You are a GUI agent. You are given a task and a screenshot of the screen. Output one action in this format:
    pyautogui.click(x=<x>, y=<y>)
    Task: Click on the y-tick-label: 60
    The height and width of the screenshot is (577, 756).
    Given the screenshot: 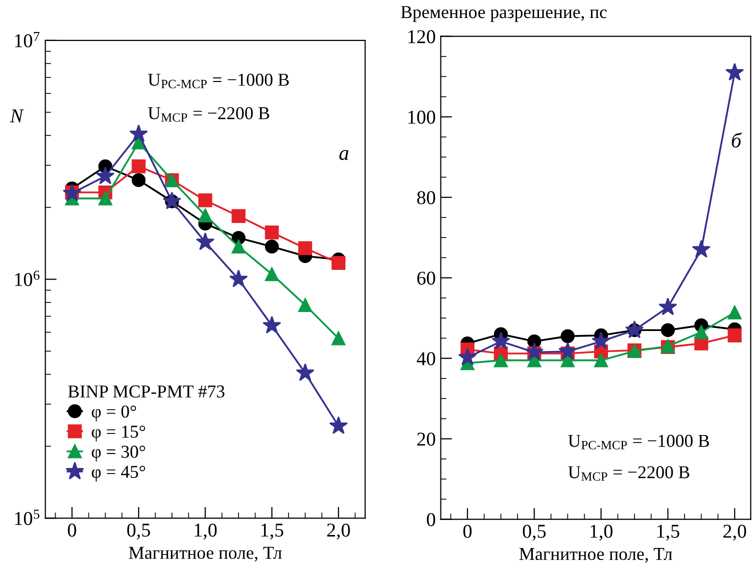 What is the action you would take?
    pyautogui.click(x=426, y=278)
    